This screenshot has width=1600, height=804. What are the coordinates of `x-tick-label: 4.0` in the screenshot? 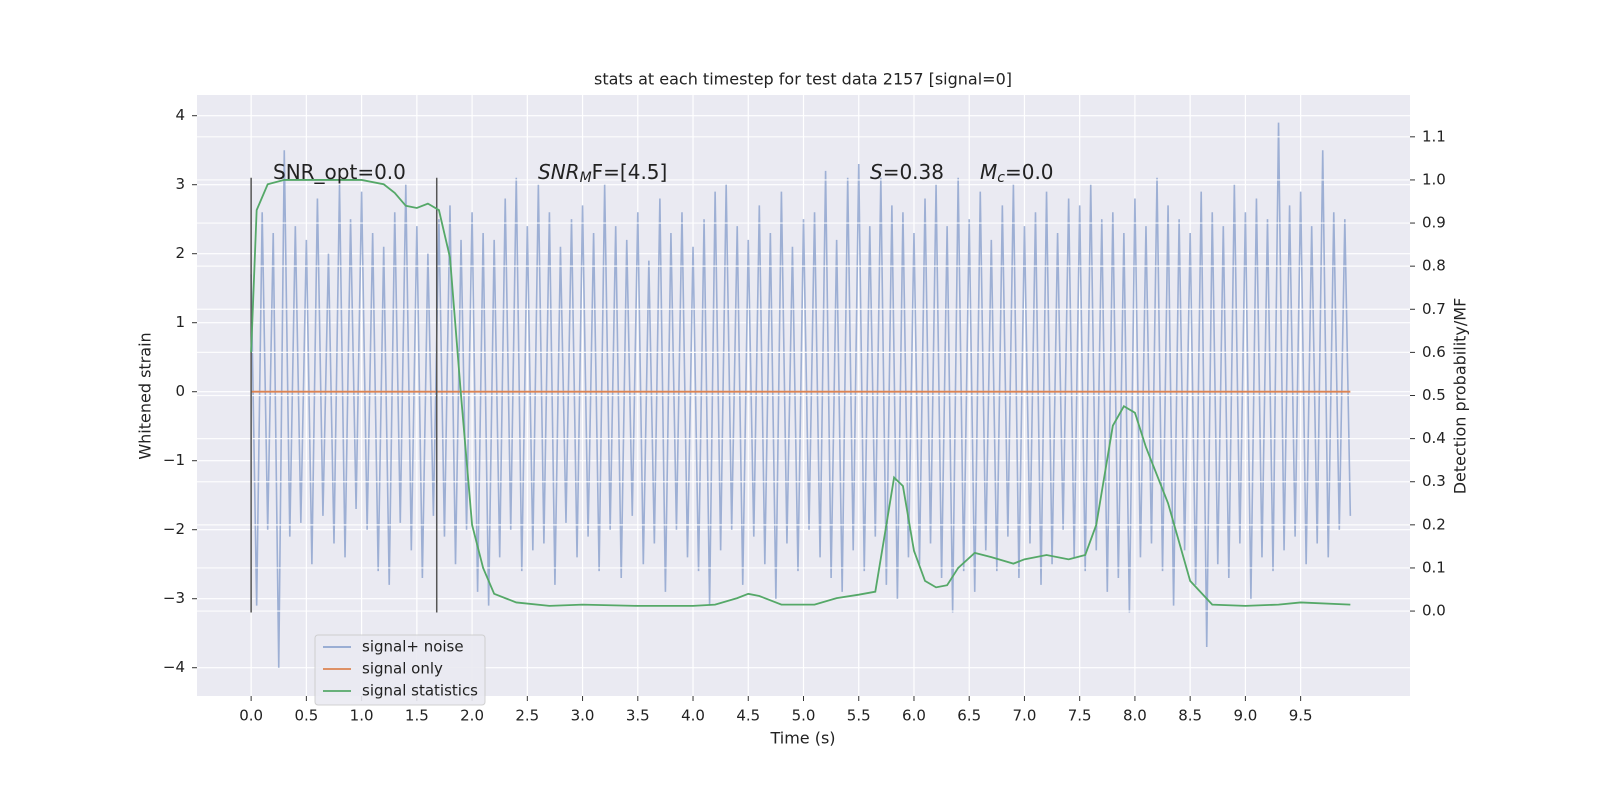 It's located at (693, 716).